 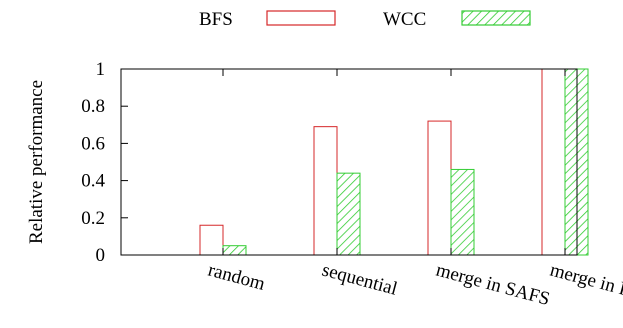 I want to click on y-tick-label: 0.2, so click(x=93, y=218).